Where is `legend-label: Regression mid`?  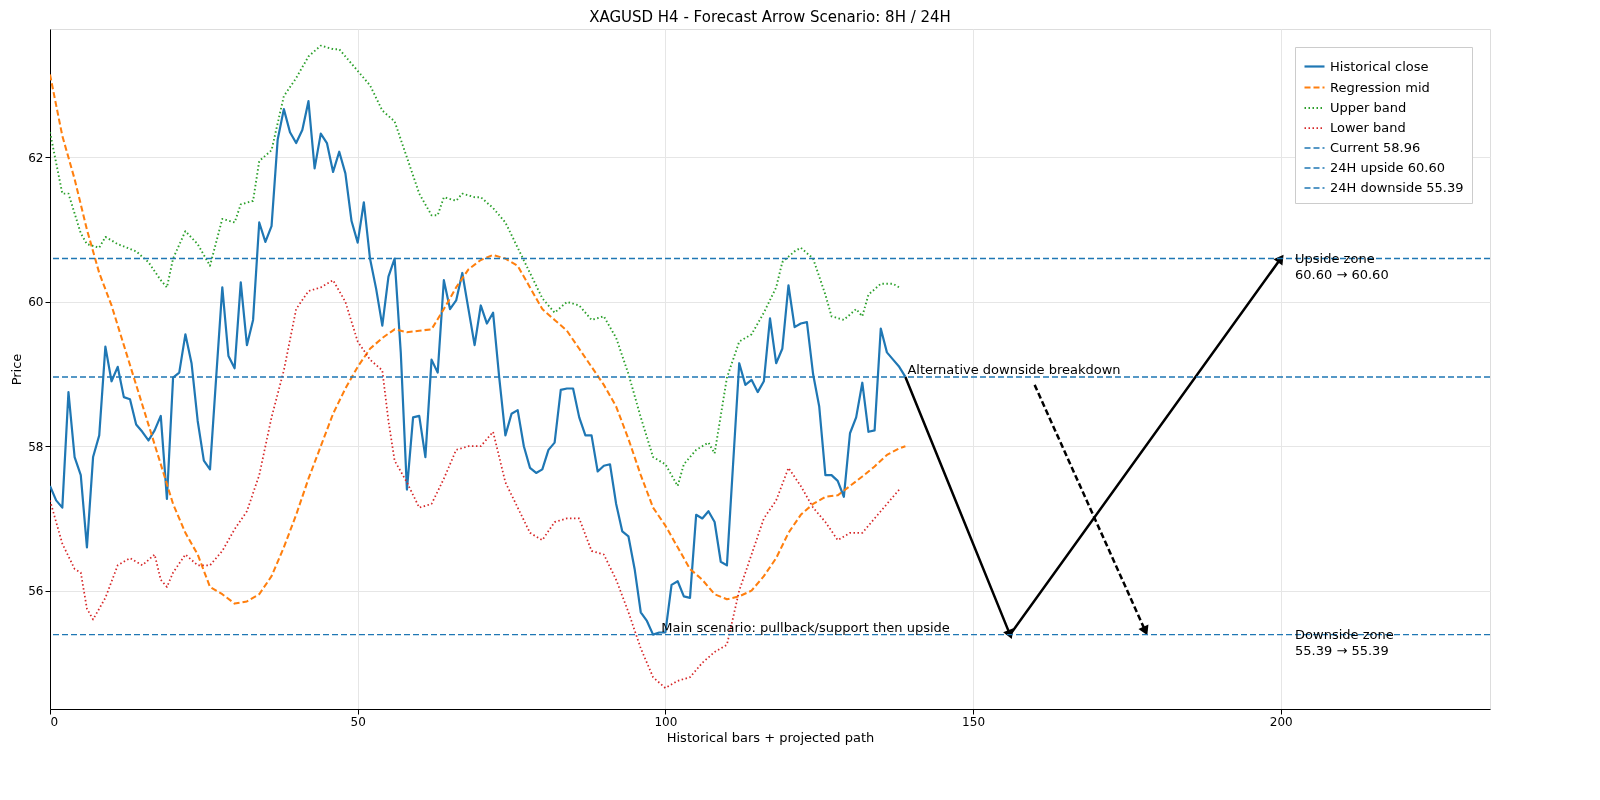 legend-label: Regression mid is located at coordinates (1380, 87).